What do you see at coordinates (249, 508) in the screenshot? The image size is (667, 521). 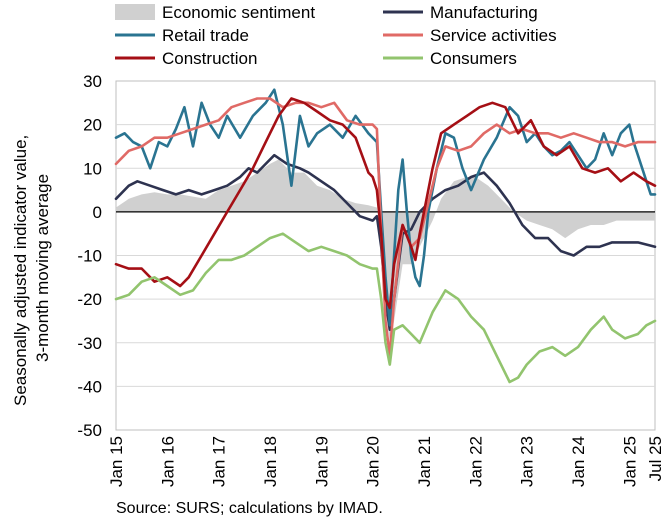 I see `source-note: Source: SURS; calculations by IMAD.` at bounding box center [249, 508].